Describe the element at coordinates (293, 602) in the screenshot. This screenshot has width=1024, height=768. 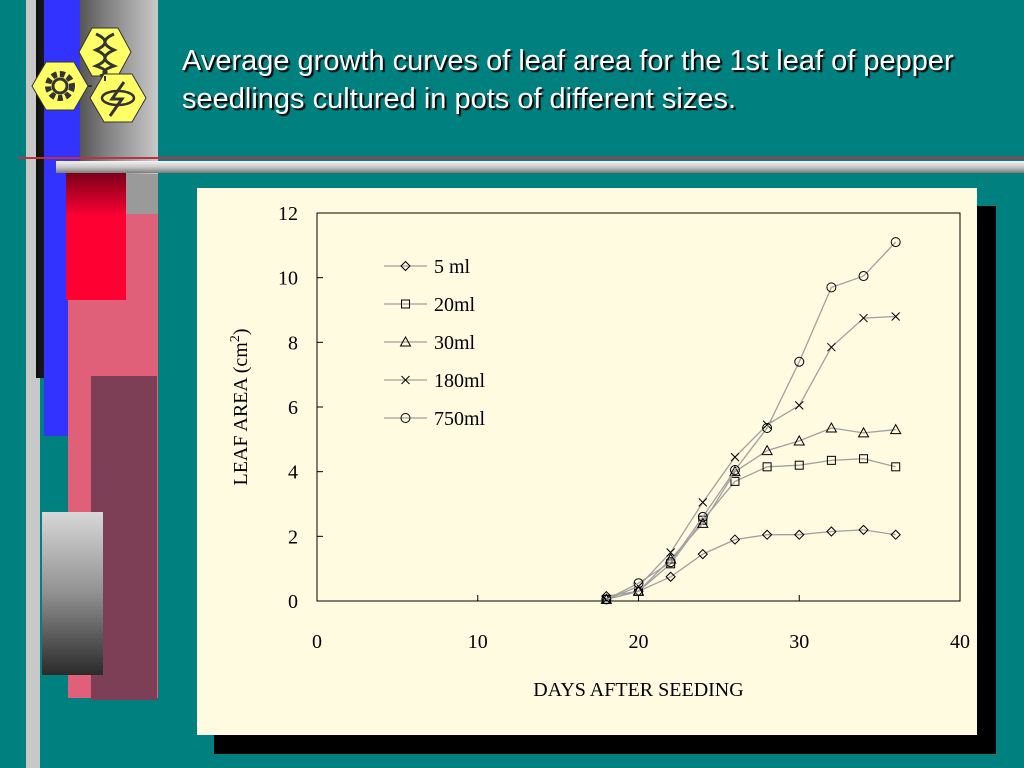
I see `y-tick-label: 0` at that location.